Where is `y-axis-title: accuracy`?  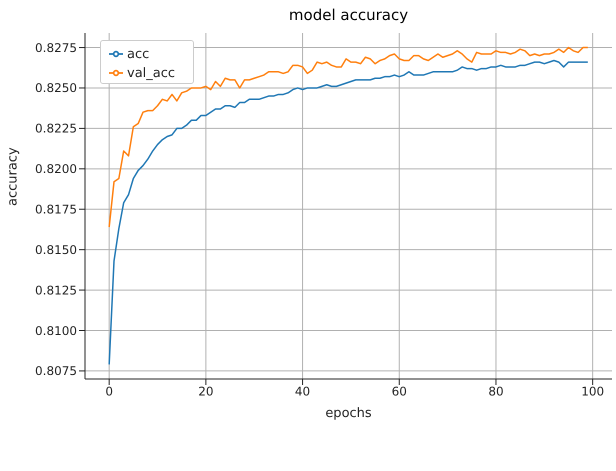
y-axis-title: accuracy is located at coordinates (13, 176).